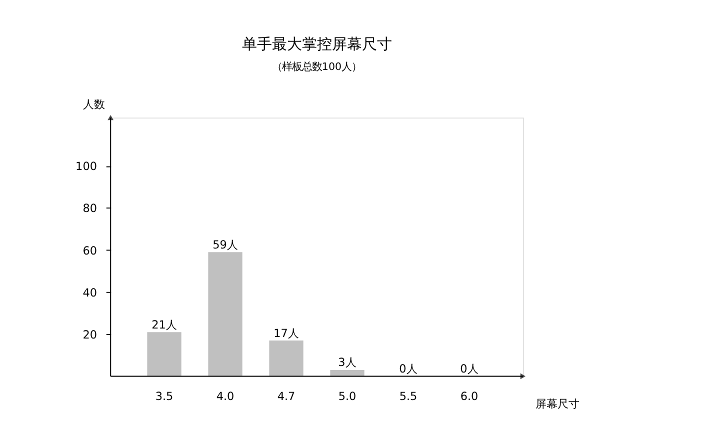 Image resolution: width=701 pixels, height=447 pixels. I want to click on data-label: 59人, so click(225, 245).